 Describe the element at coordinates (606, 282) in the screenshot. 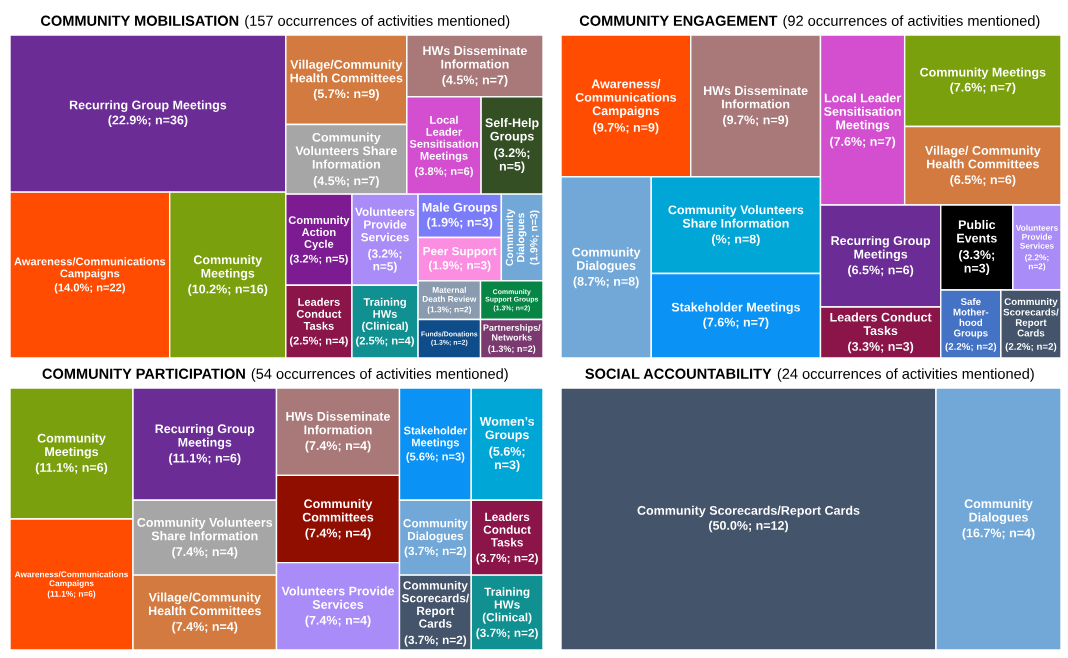

I see `data-label: (8.7%; n=8)` at that location.